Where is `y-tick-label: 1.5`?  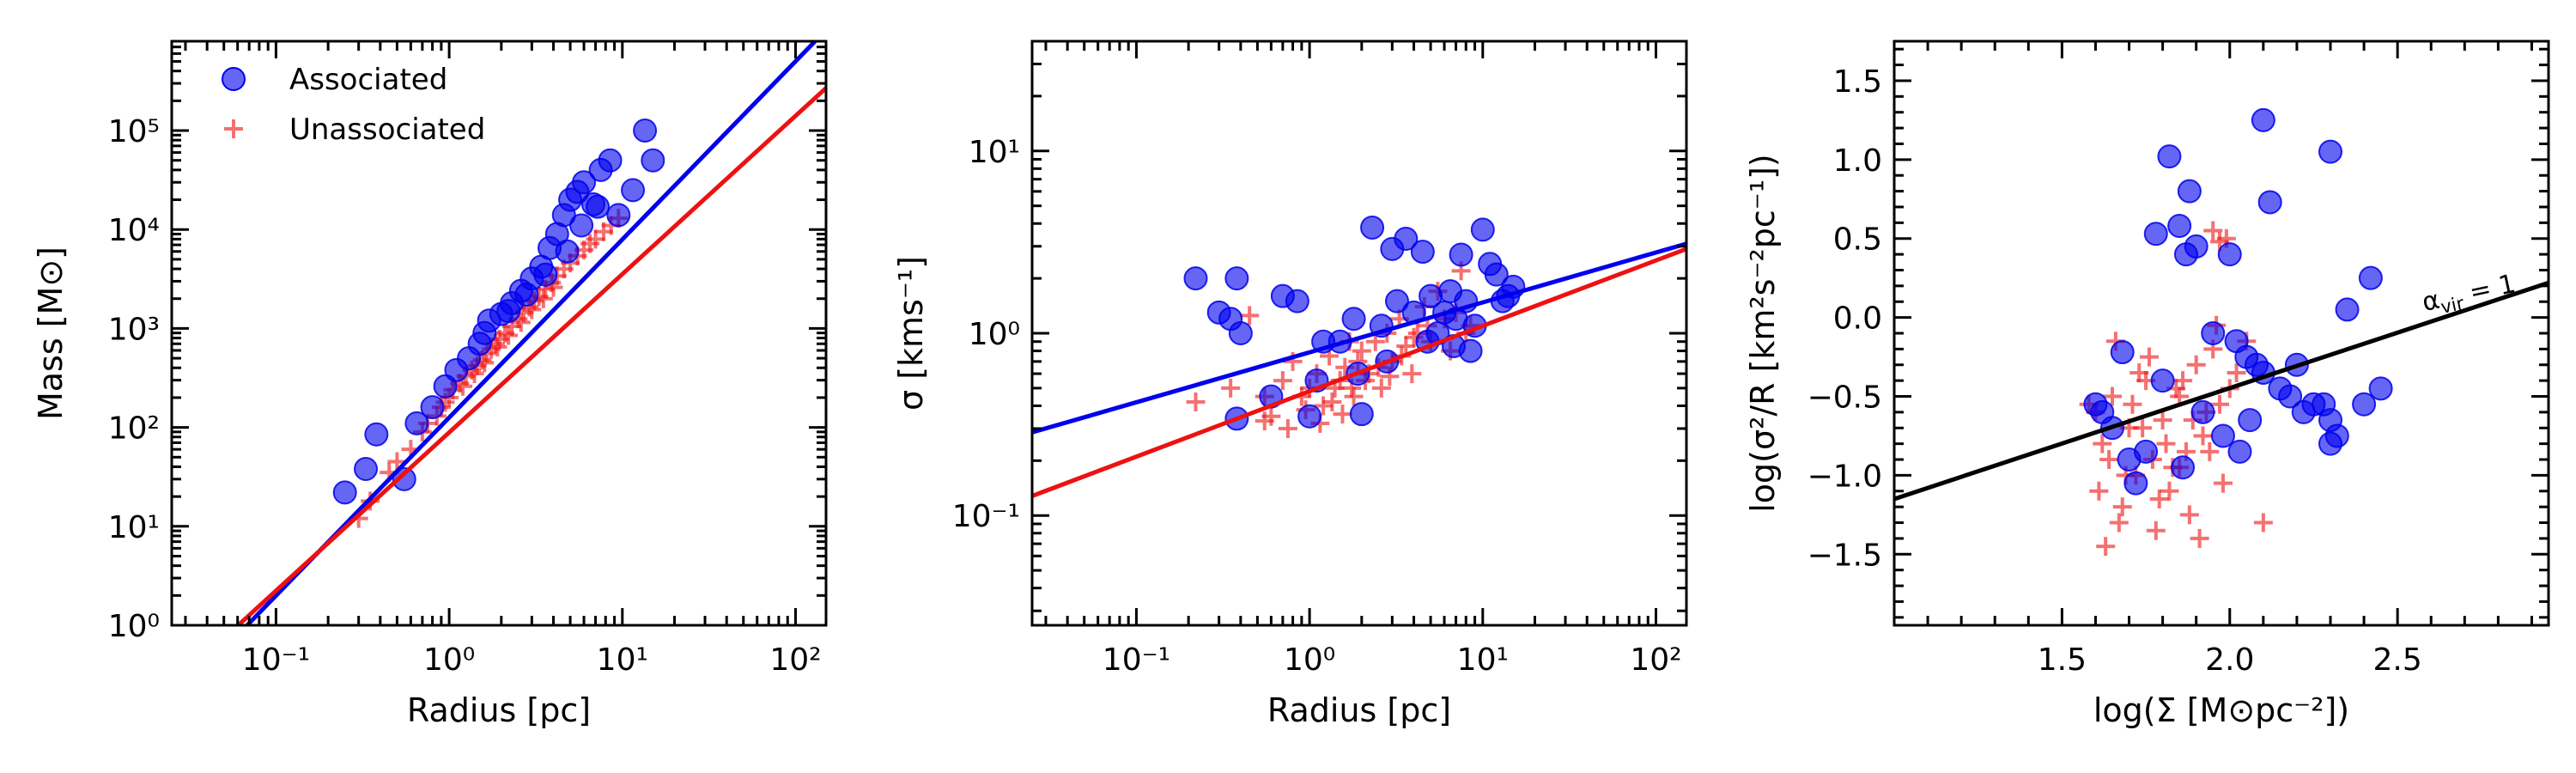
y-tick-label: 1.5 is located at coordinates (1858, 82).